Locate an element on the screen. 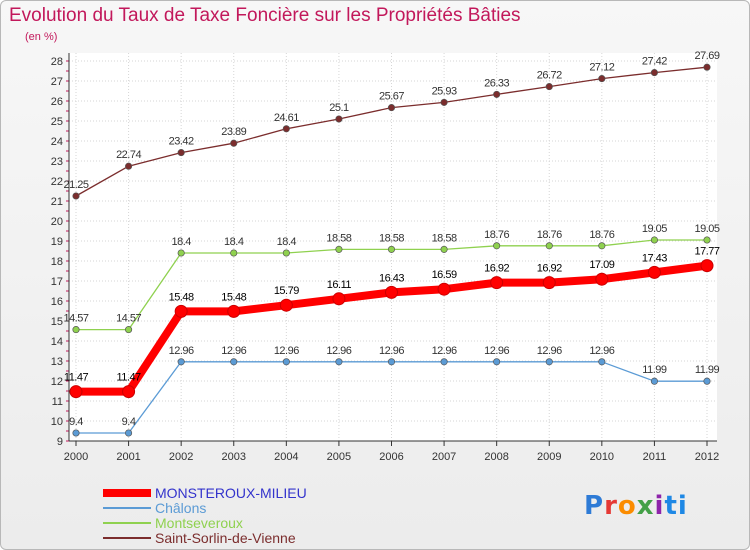 The height and width of the screenshot is (550, 750). x-tick-label: 2012 is located at coordinates (707, 457).